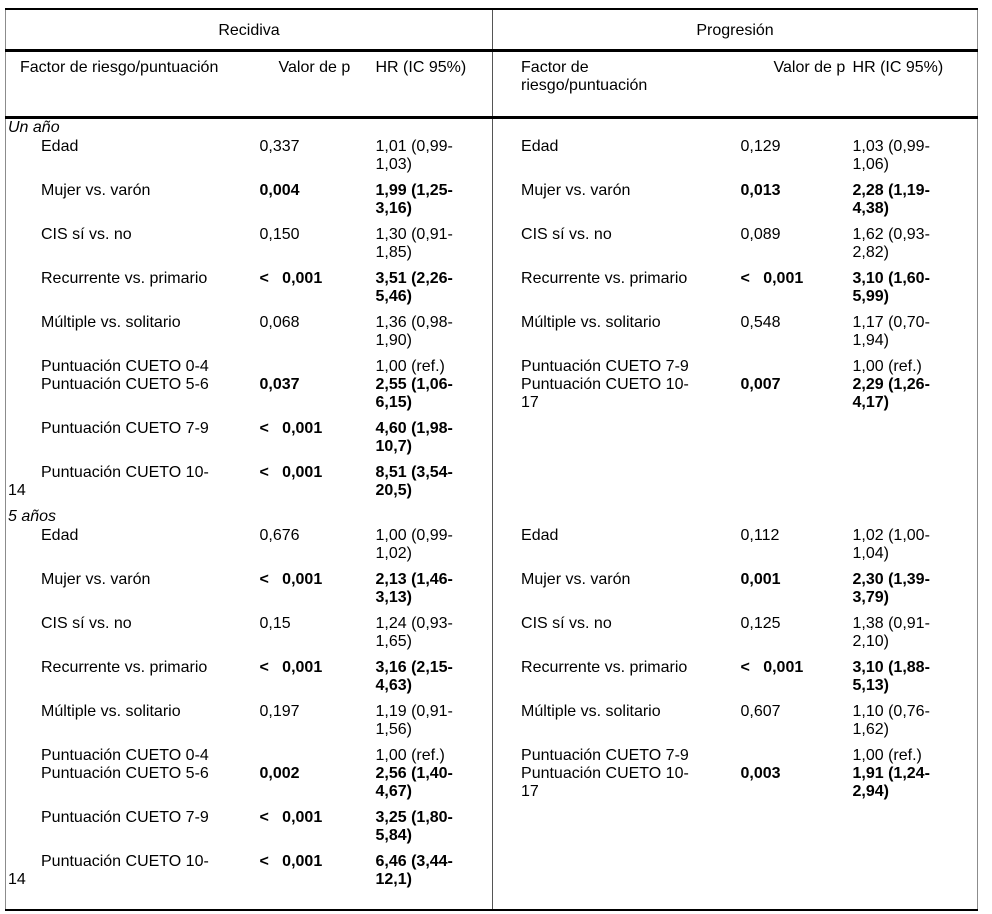 The image size is (992, 914). Describe the element at coordinates (760, 190) in the screenshot. I see `p-value-cell: 0,013` at that location.